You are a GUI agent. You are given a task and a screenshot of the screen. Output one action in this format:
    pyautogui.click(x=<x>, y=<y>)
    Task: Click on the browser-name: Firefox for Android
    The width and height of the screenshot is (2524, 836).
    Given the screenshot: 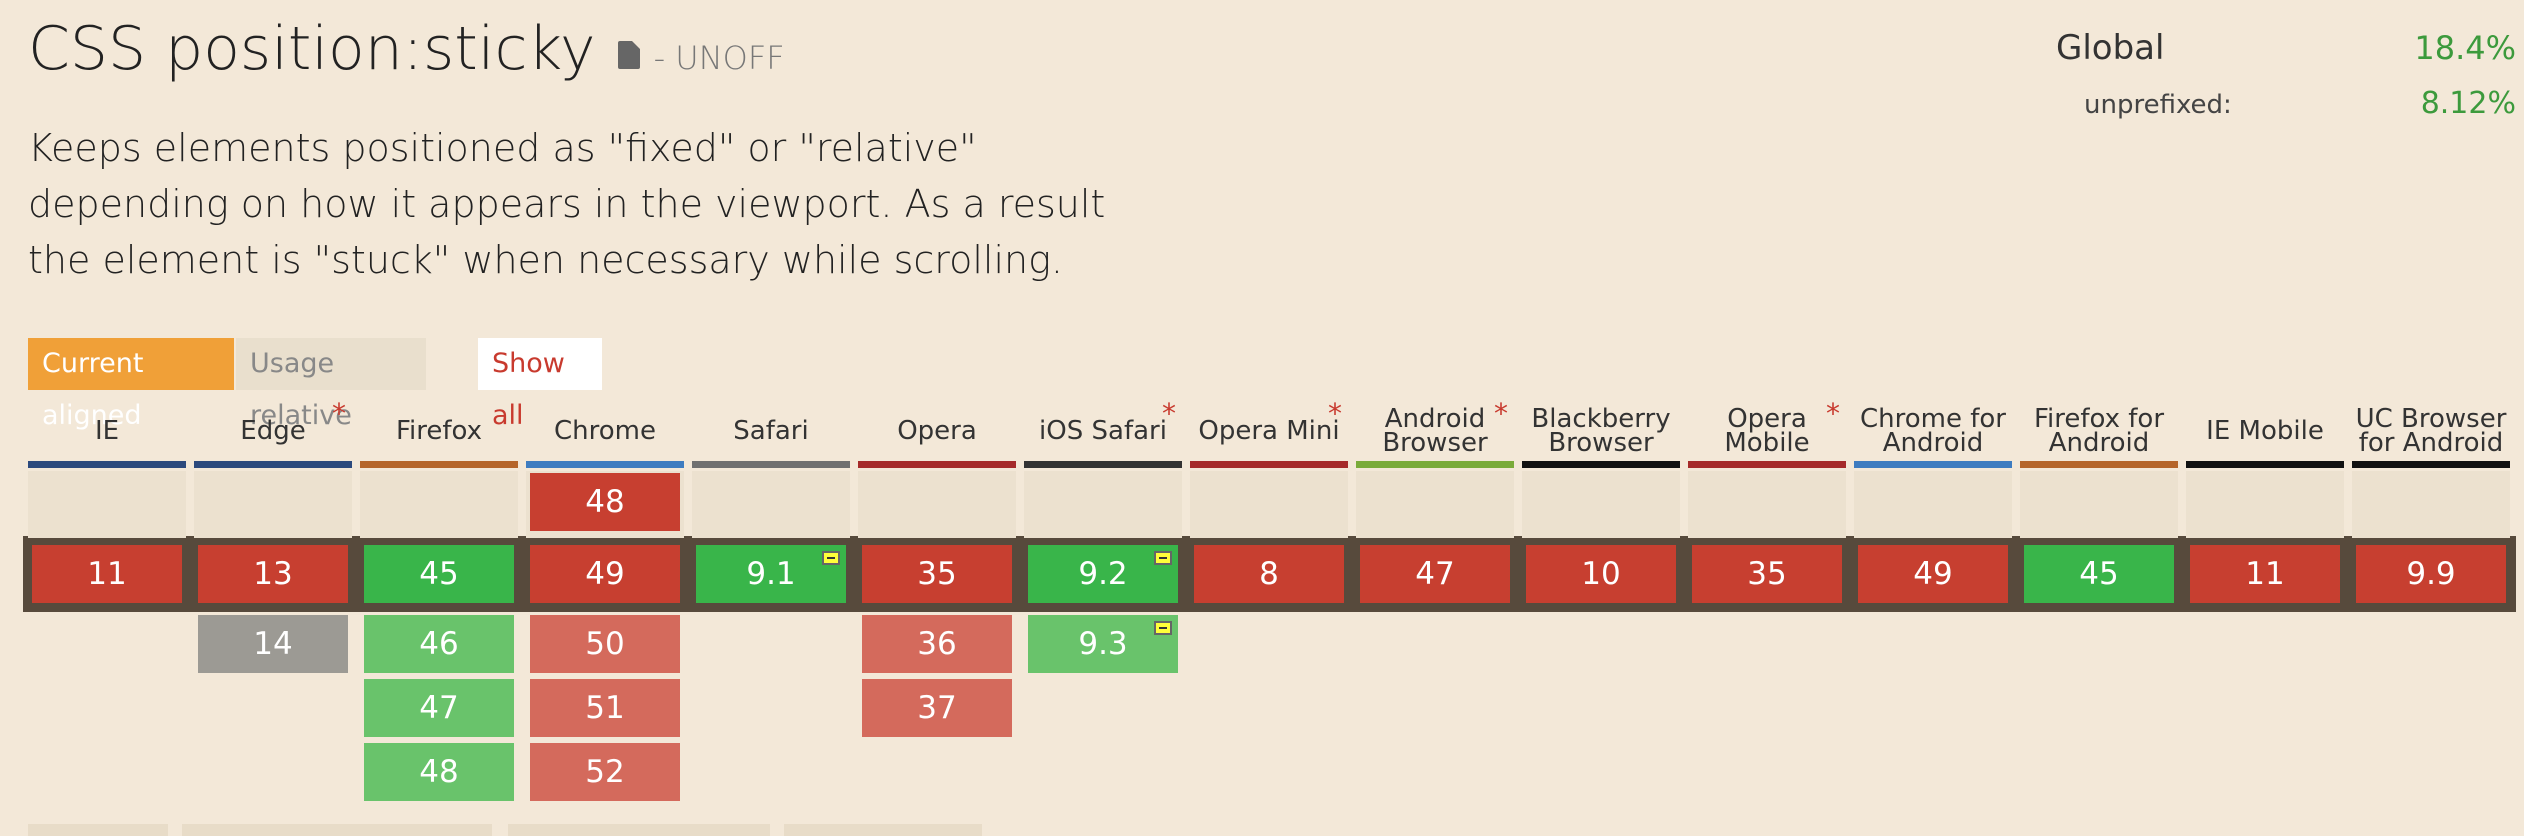 What is the action you would take?
    pyautogui.click(x=2099, y=431)
    